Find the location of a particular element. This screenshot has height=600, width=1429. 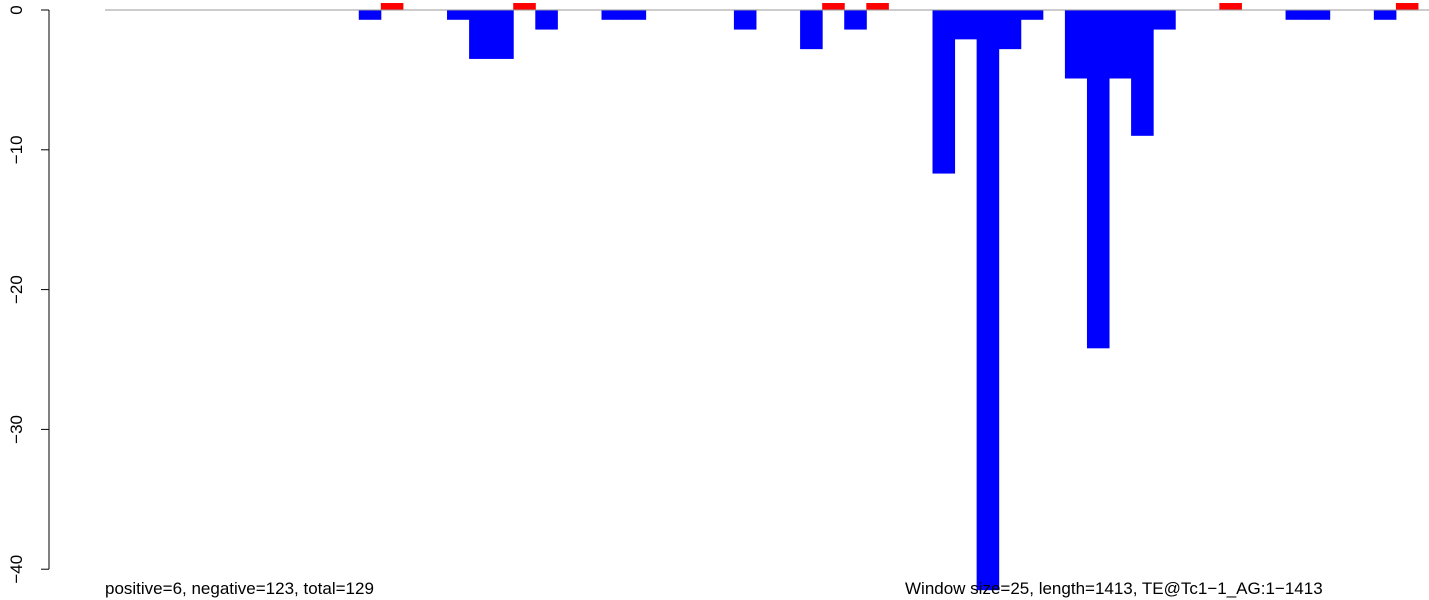

y-tick-label: −30 is located at coordinates (16, 429).